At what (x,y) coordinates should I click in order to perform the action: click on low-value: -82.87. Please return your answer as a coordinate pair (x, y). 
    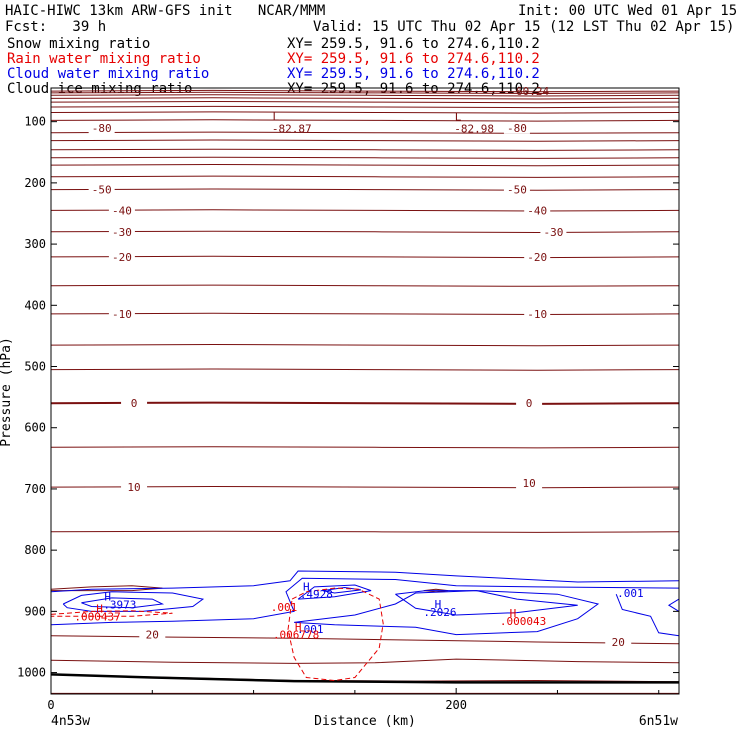
    Looking at the image, I should click on (292, 128).